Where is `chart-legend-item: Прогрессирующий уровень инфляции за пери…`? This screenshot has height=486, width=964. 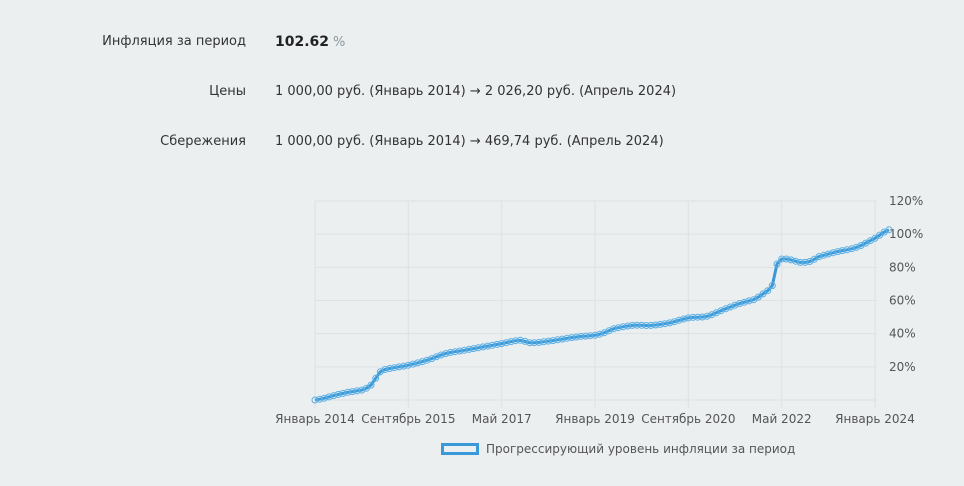 chart-legend-item: Прогрессирующий уровень инфляции за пери… is located at coordinates (618, 449).